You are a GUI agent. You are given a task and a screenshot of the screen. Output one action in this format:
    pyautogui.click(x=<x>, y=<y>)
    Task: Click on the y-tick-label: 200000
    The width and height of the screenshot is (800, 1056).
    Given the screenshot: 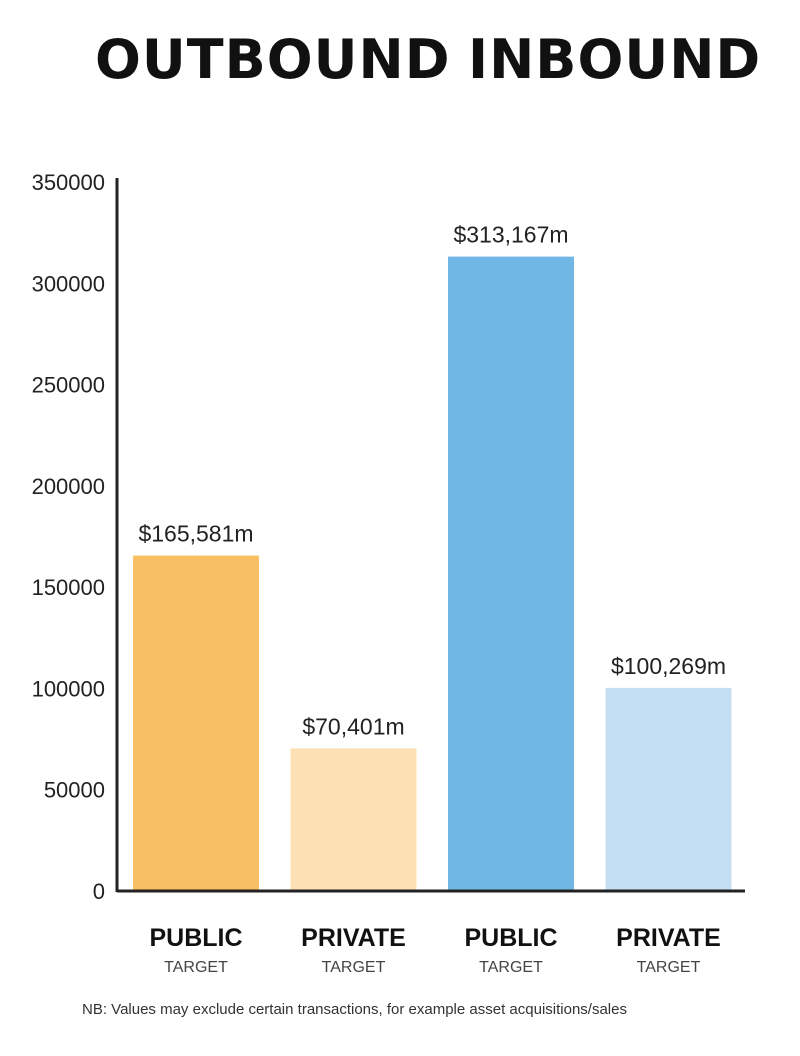 What is the action you would take?
    pyautogui.click(x=68, y=486)
    